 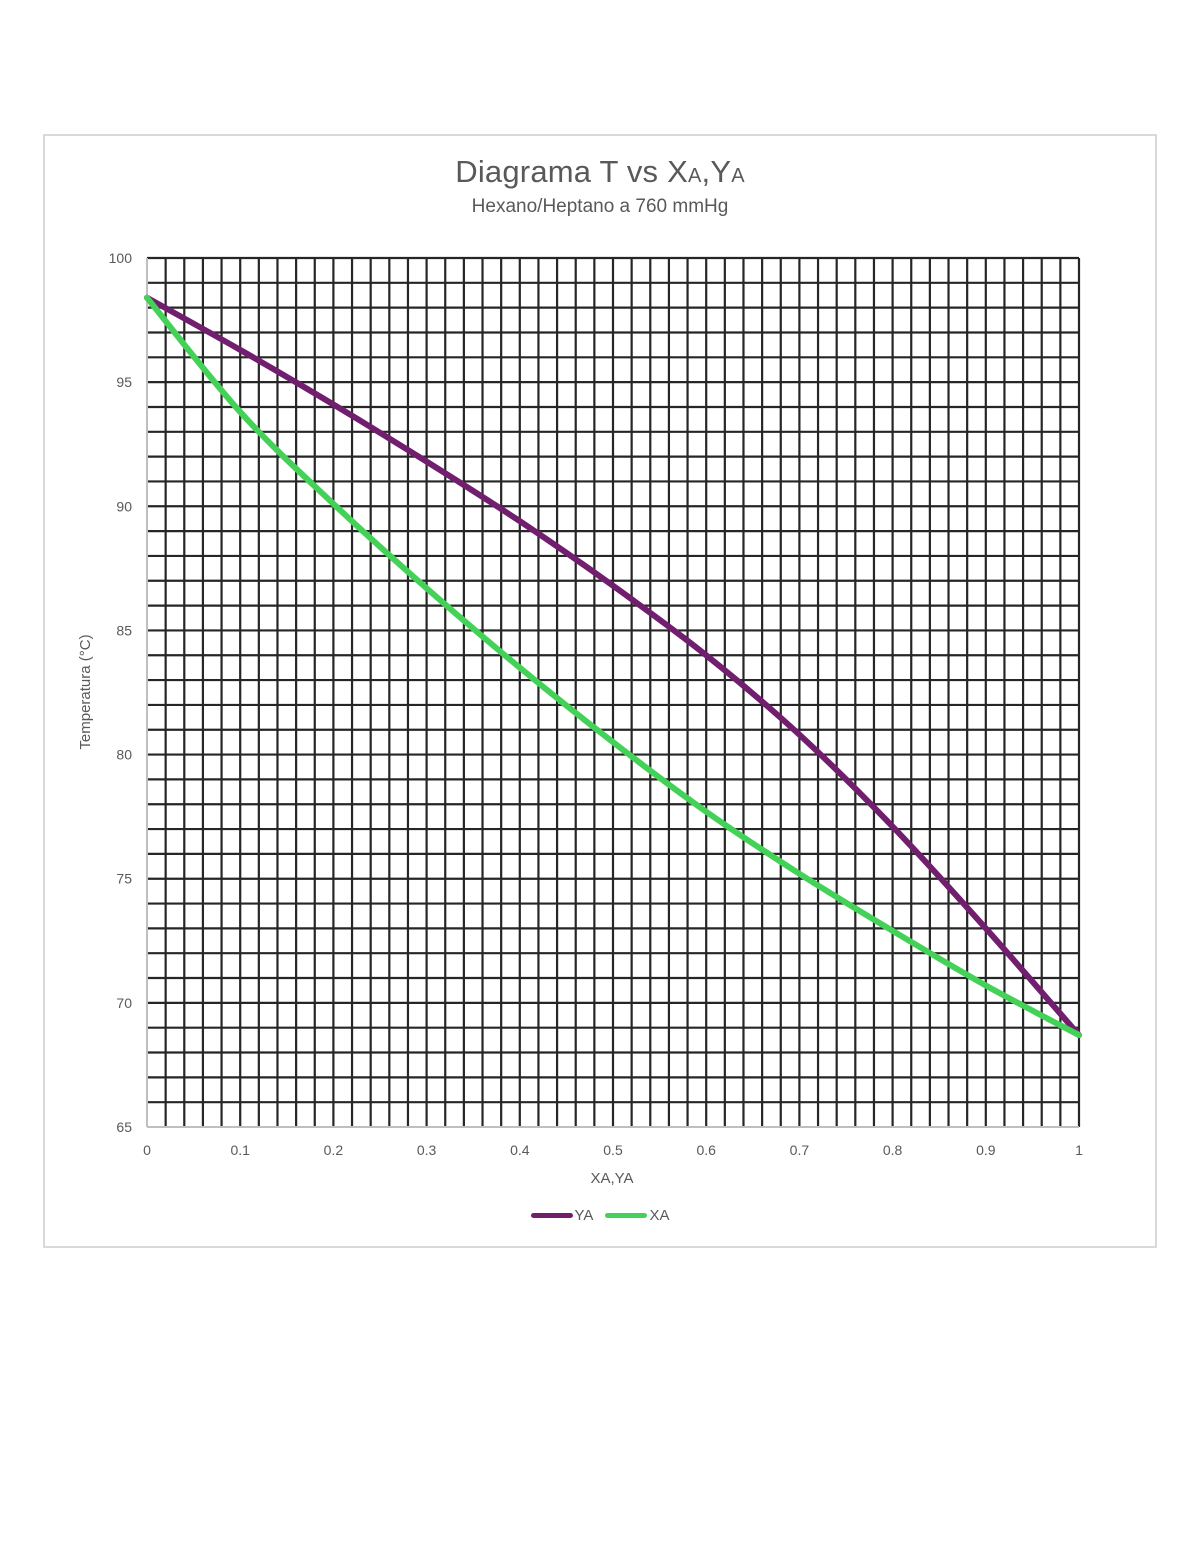 I want to click on y-tick-label: 95, so click(x=124, y=382).